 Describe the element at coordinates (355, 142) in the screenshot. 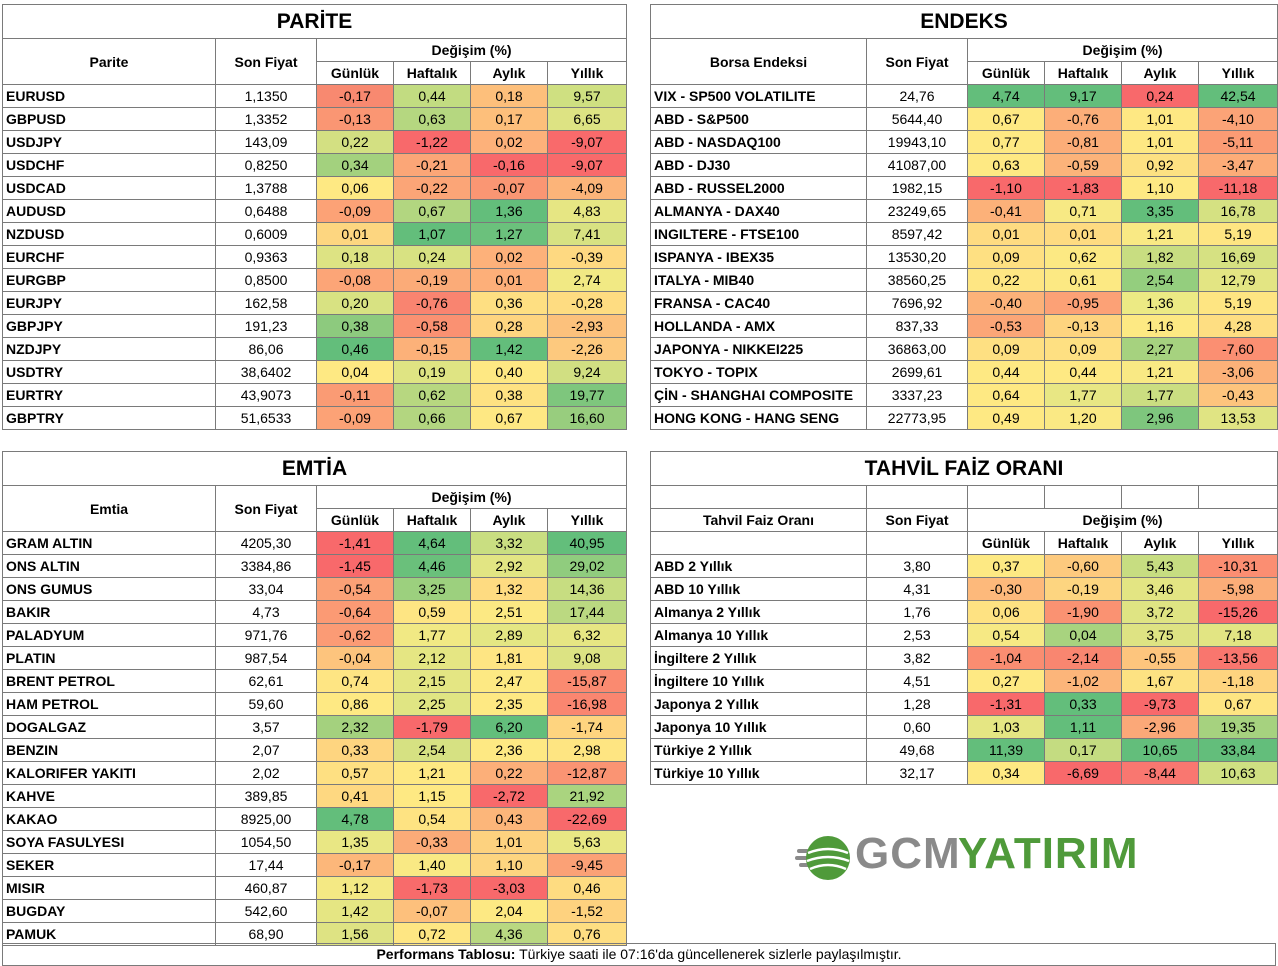

I see `parite-row-daily: 0,22` at that location.